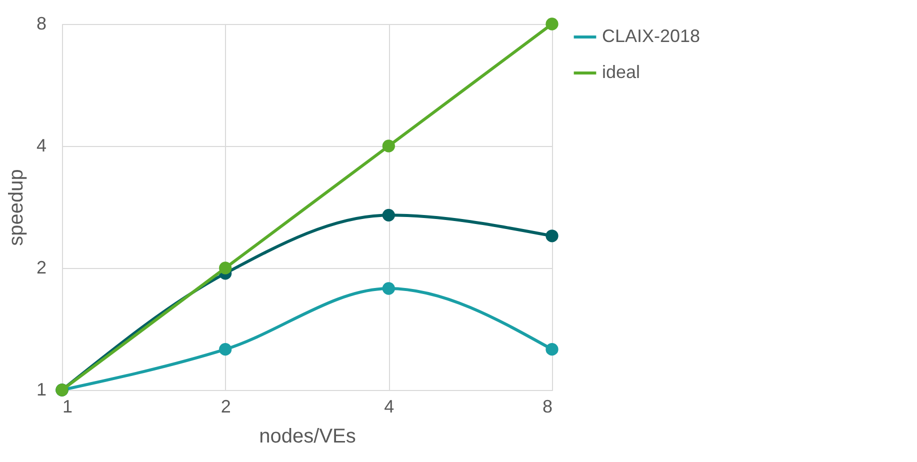 This screenshot has height=462, width=917. I want to click on y-axis-title: speedup, so click(16, 207).